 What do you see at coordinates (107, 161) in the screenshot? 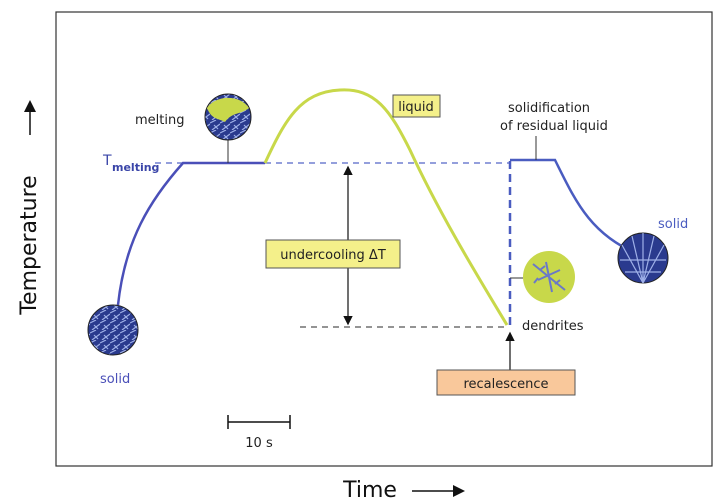
I see `t-melting-symbol: T` at bounding box center [107, 161].